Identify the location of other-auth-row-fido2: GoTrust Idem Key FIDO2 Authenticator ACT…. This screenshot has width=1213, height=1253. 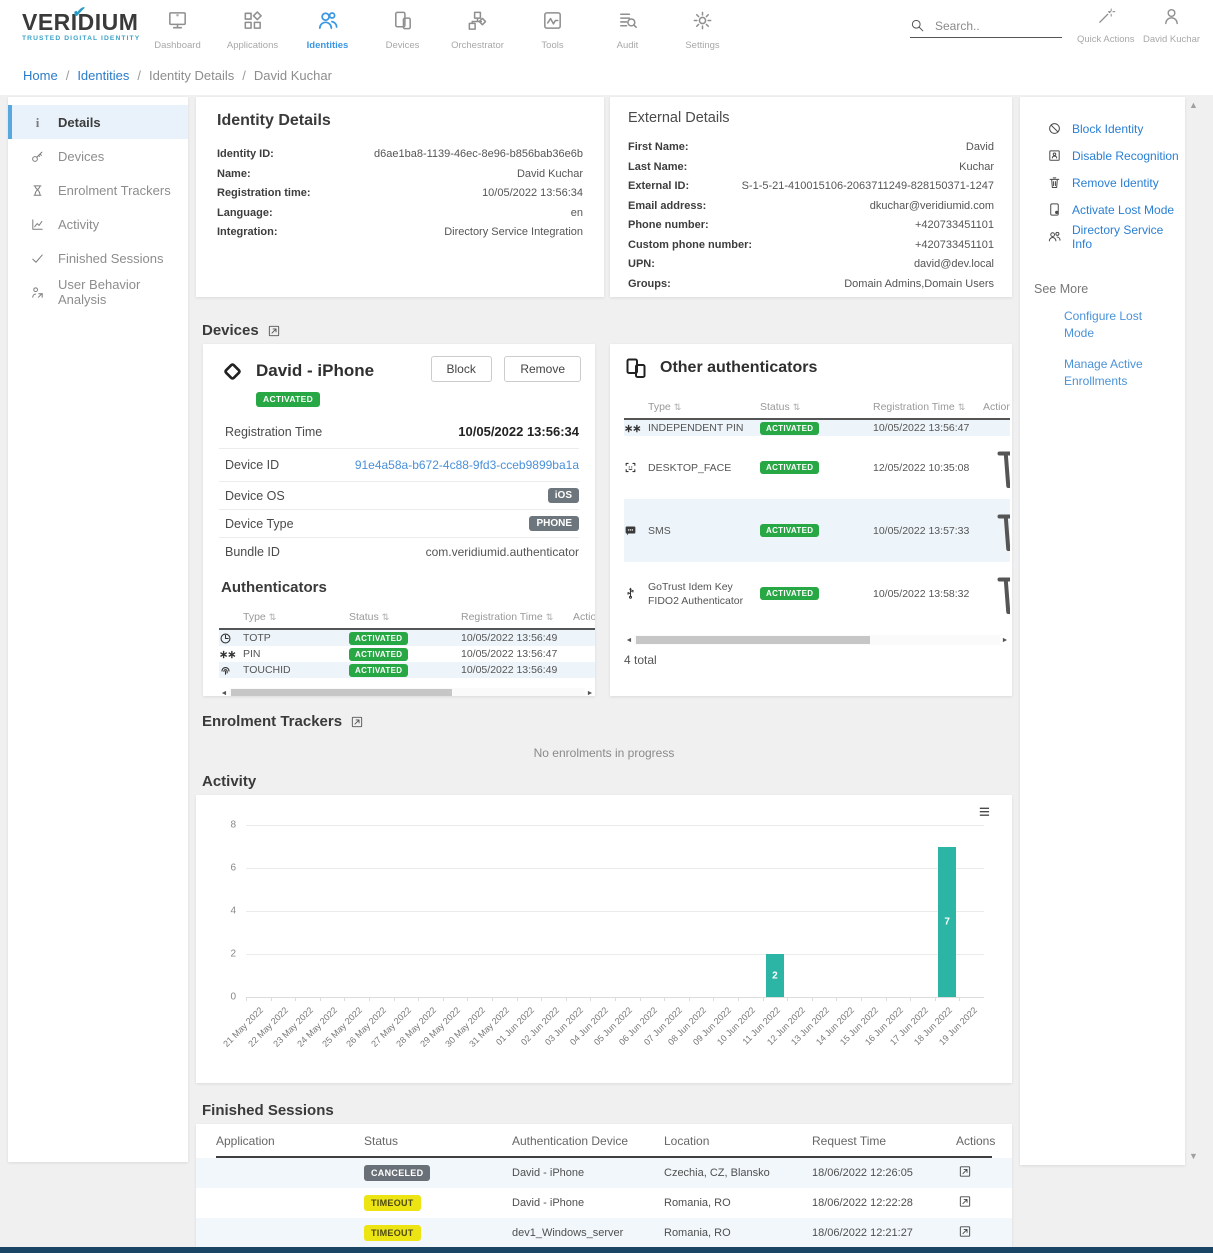
(817, 593).